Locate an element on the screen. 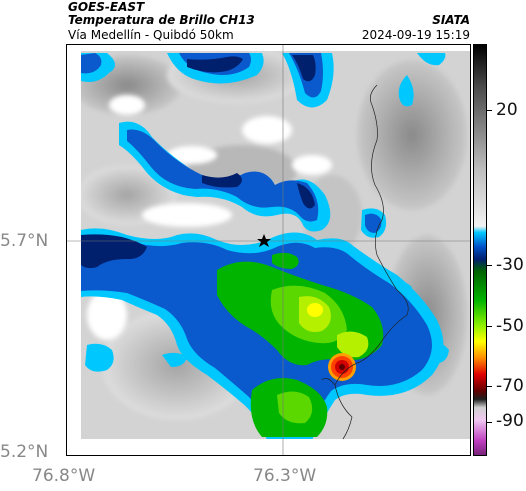  y-tick-5-2n: 5.2°N is located at coordinates (24, 452).